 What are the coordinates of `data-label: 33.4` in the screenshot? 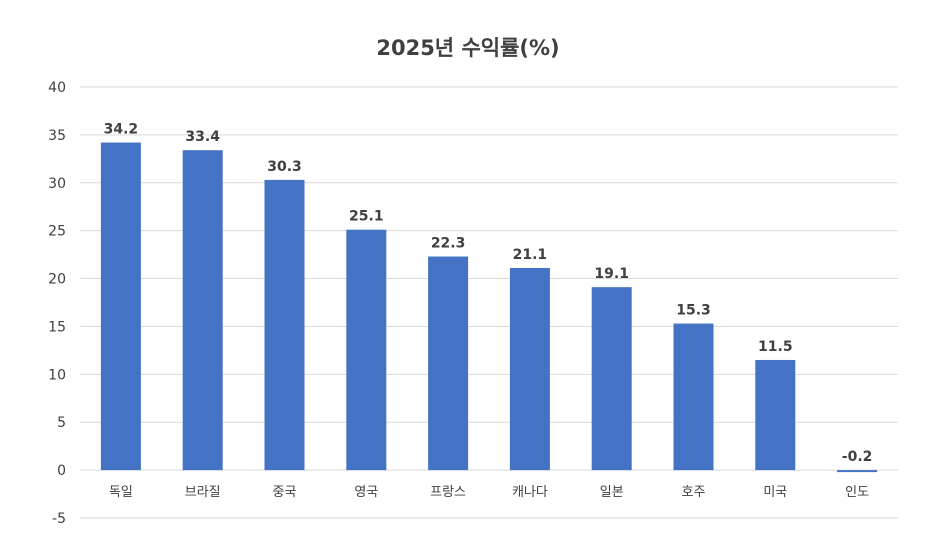 It's located at (202, 137).